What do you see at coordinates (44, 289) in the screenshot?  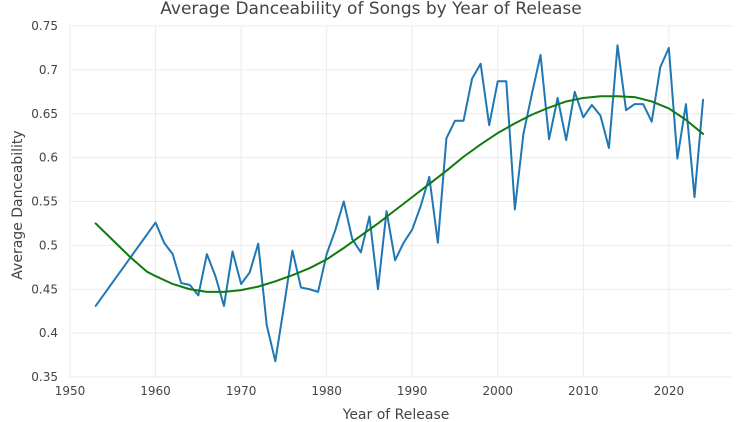 I see `y-tick-label: 0.45` at bounding box center [44, 289].